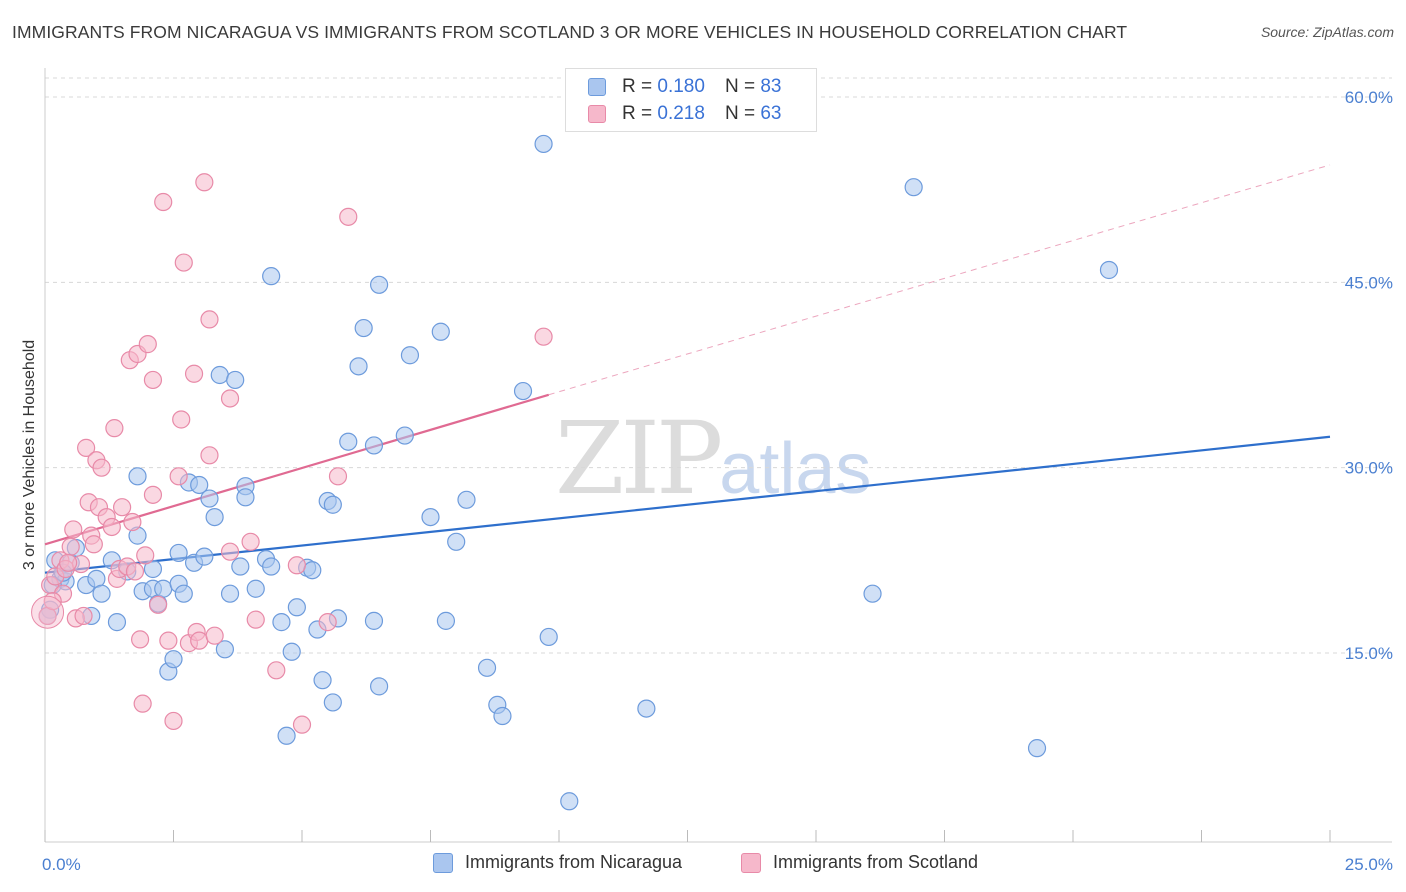  What do you see at coordinates (795, 469) in the screenshot?
I see `watermark-atlas: atlas` at bounding box center [795, 469].